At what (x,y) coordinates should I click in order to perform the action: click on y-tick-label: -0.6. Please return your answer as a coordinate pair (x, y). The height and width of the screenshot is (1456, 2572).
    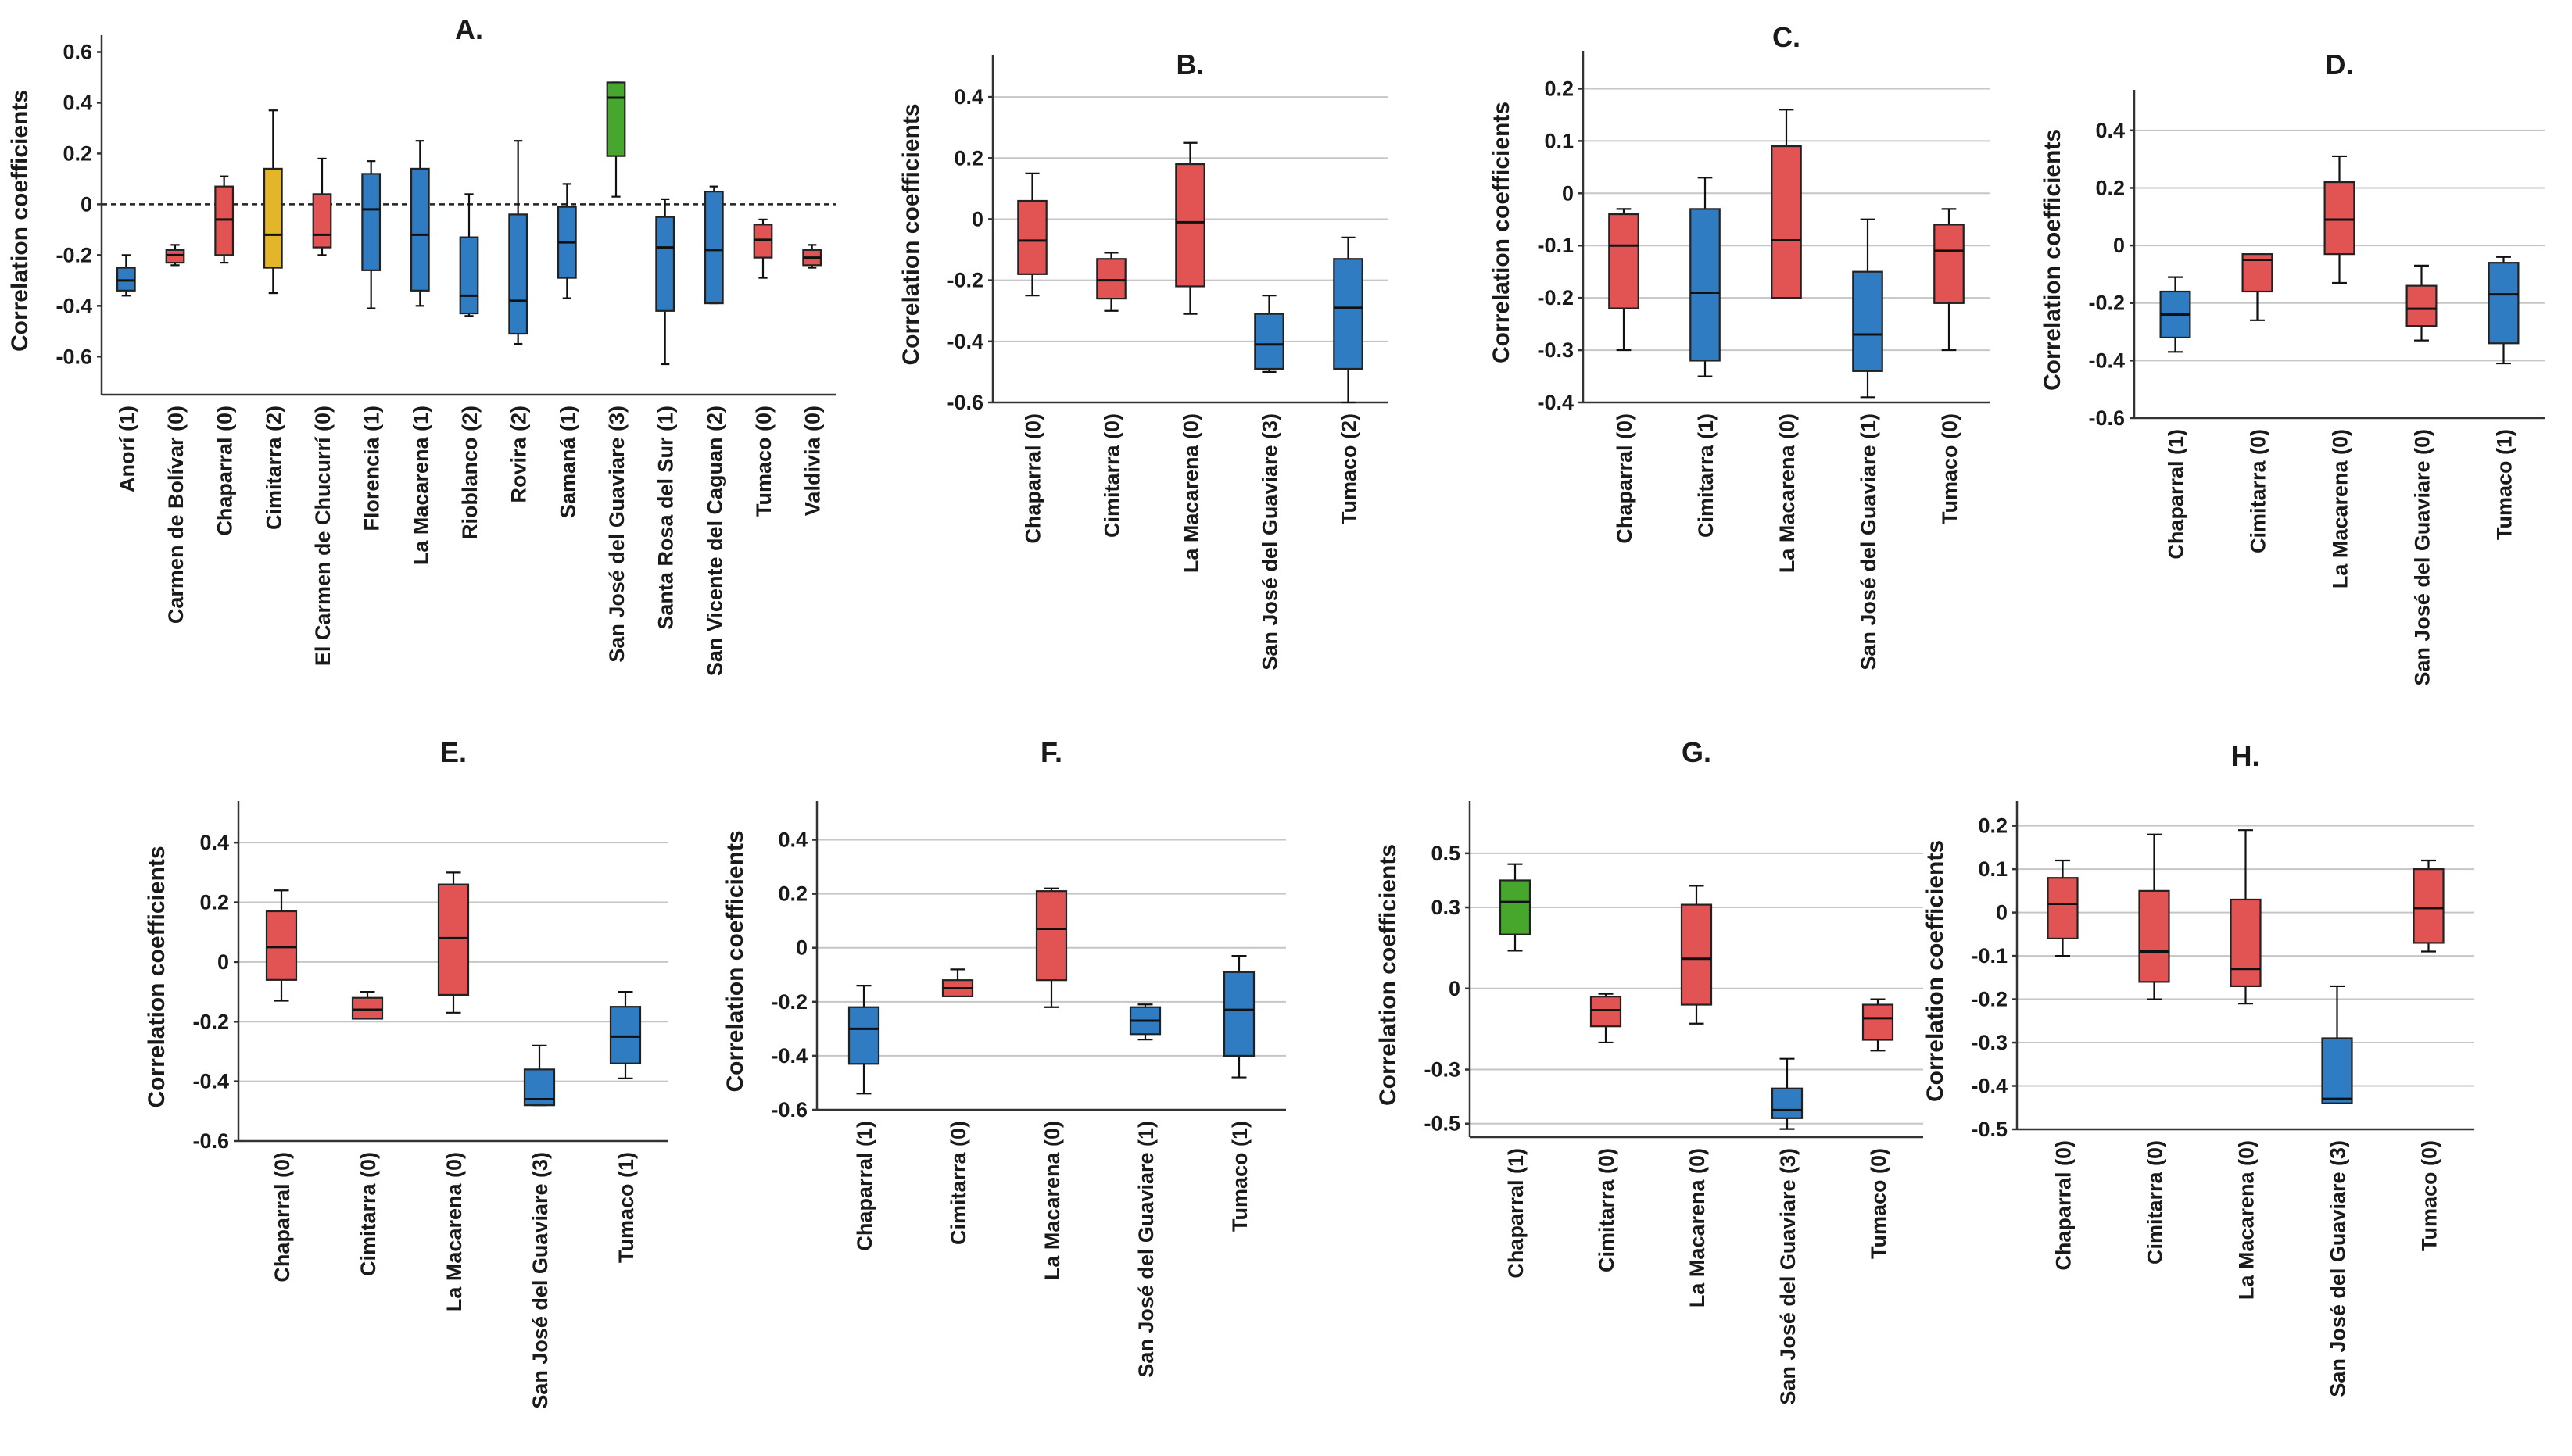
    Looking at the image, I should click on (211, 1141).